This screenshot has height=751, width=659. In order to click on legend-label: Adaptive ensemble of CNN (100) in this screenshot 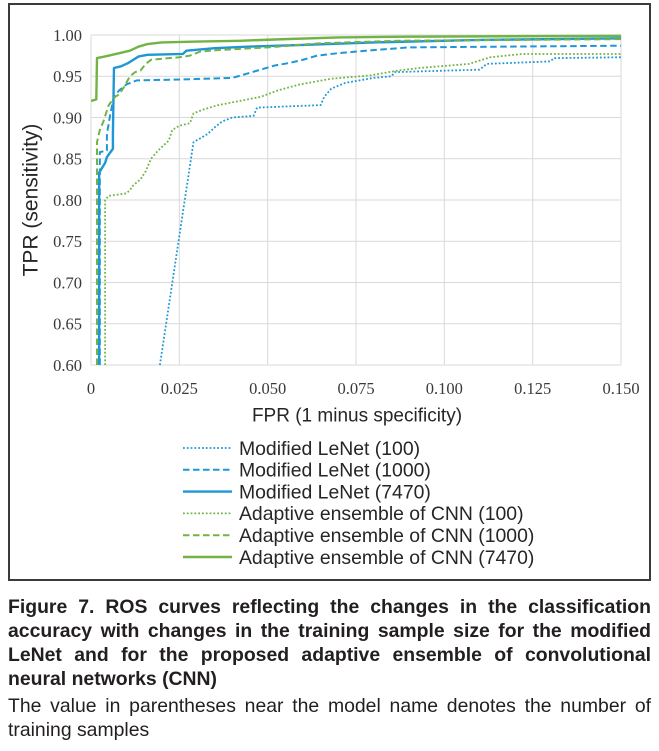, I will do `click(381, 514)`.